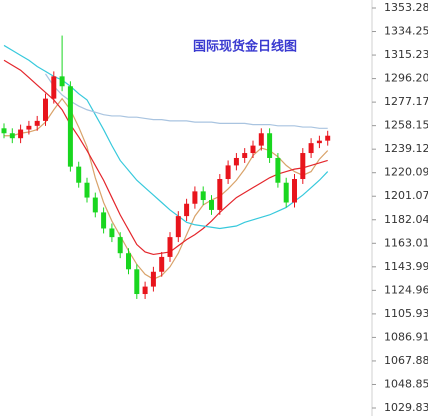 The height and width of the screenshot is (416, 428). What do you see at coordinates (406, 313) in the screenshot?
I see `y-tick-label: 1105.93` at bounding box center [406, 313].